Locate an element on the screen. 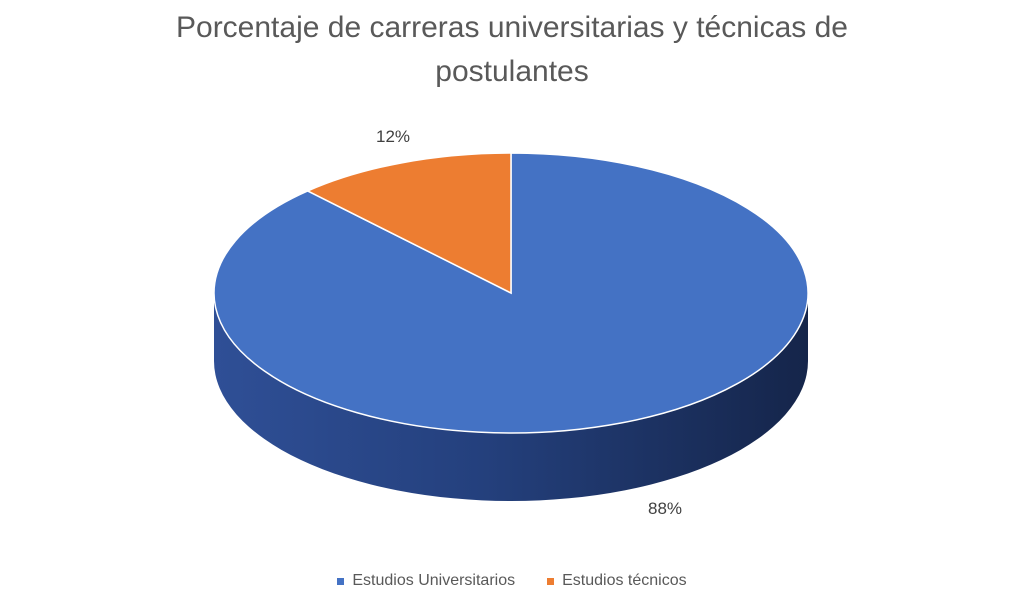 This screenshot has width=1024, height=609. legend-swatch-tecnicos is located at coordinates (551, 581).